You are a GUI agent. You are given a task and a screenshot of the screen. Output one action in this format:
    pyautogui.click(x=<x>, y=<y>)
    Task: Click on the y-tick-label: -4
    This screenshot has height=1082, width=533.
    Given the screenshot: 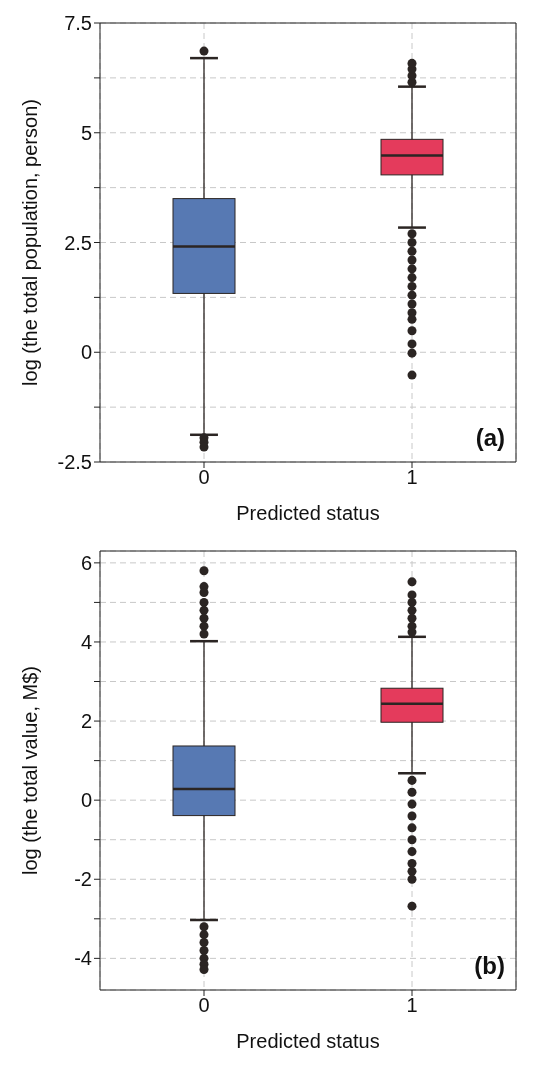 What is the action you would take?
    pyautogui.click(x=83, y=958)
    